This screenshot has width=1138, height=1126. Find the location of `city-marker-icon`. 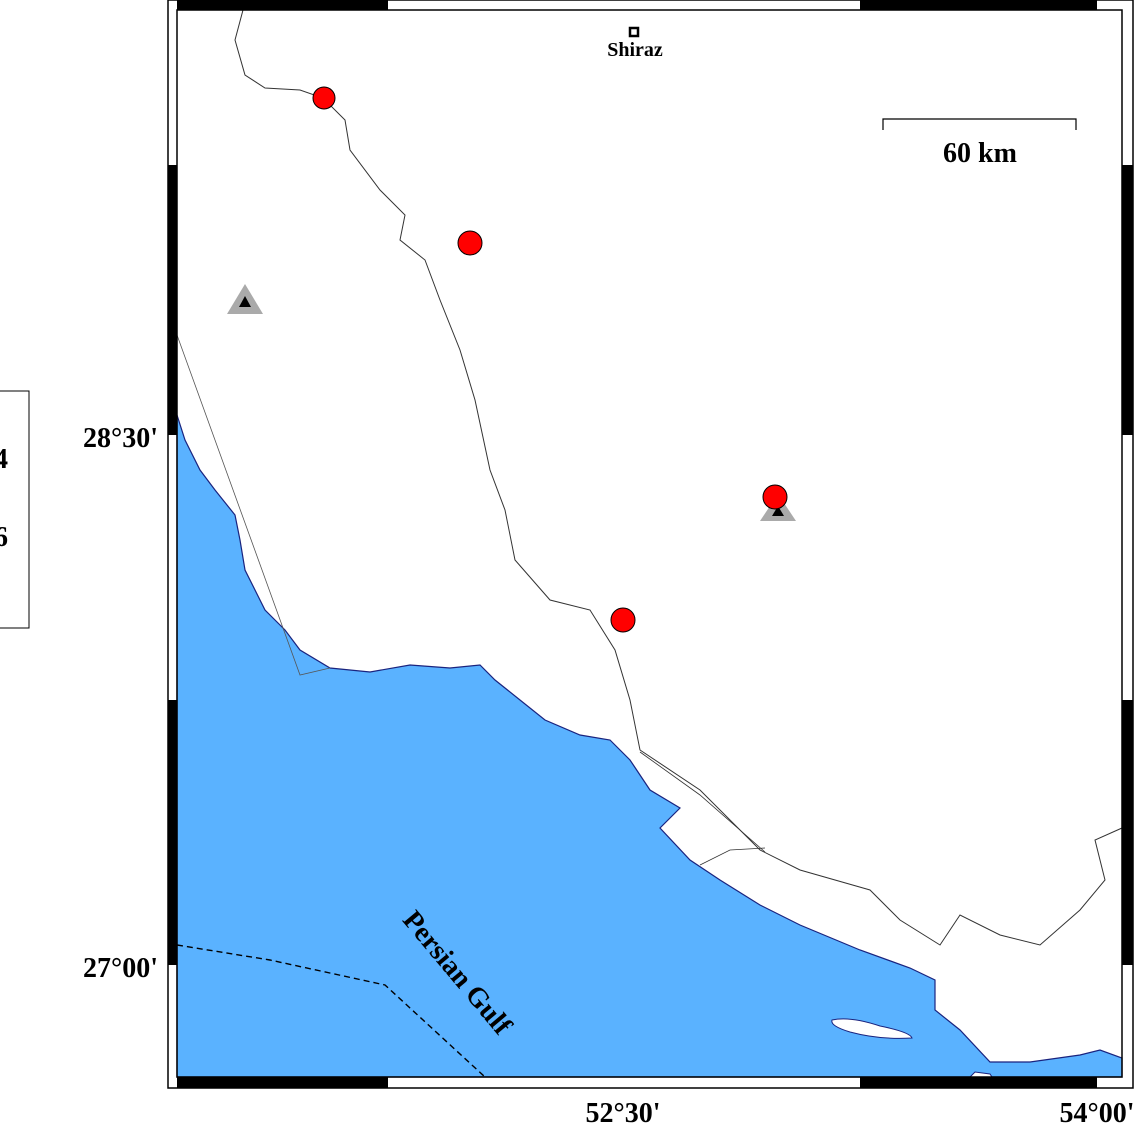

city-marker-icon is located at coordinates (634, 32).